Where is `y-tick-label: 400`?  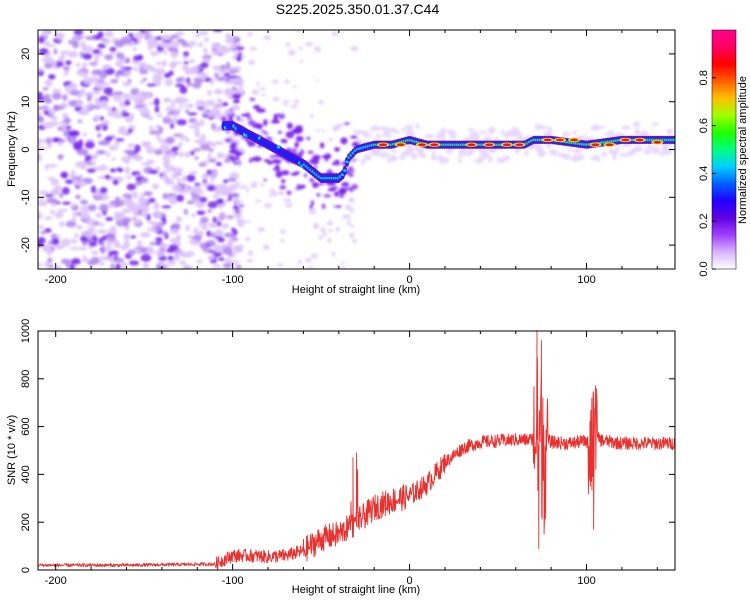 y-tick-label: 400 is located at coordinates (26, 474).